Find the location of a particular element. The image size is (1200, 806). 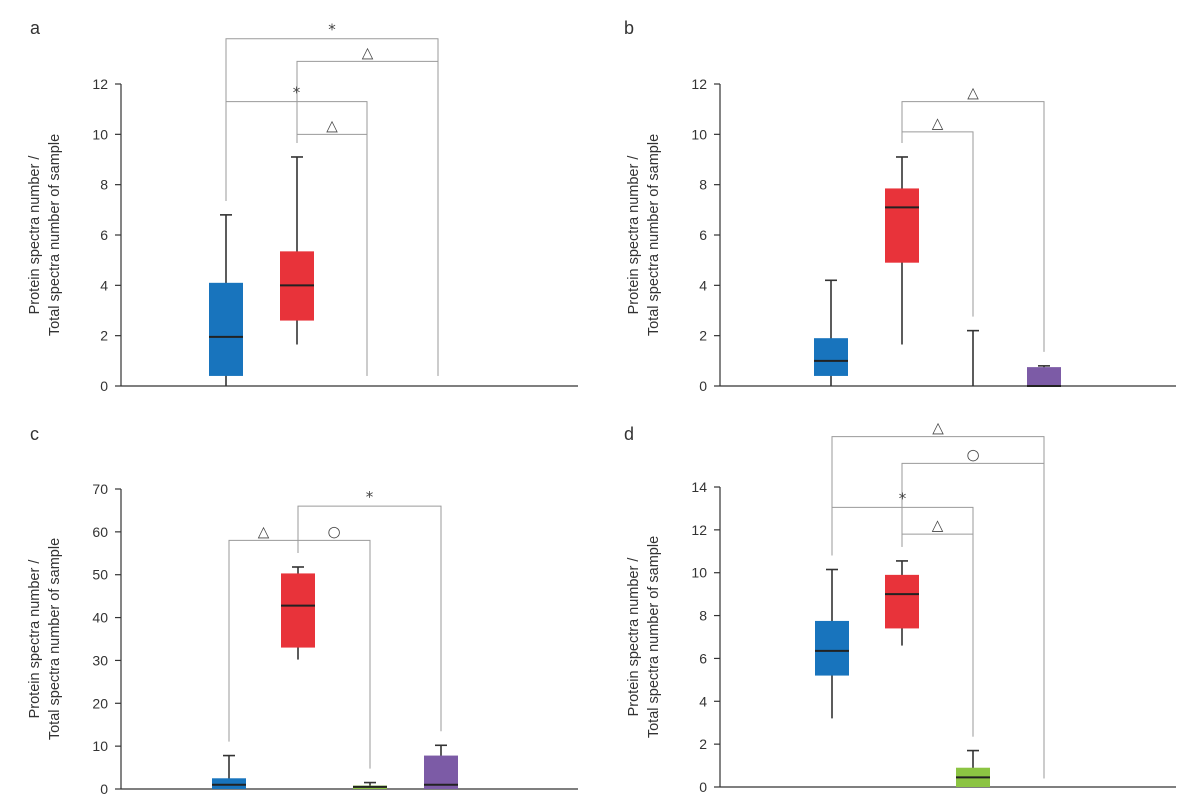

panel-label: a is located at coordinates (35, 28).